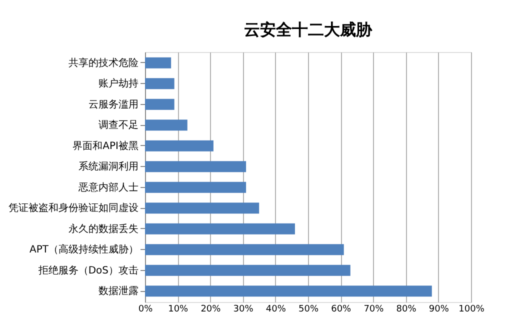 The height and width of the screenshot is (321, 514). I want to click on x-tick-label: 50%, so click(308, 309).